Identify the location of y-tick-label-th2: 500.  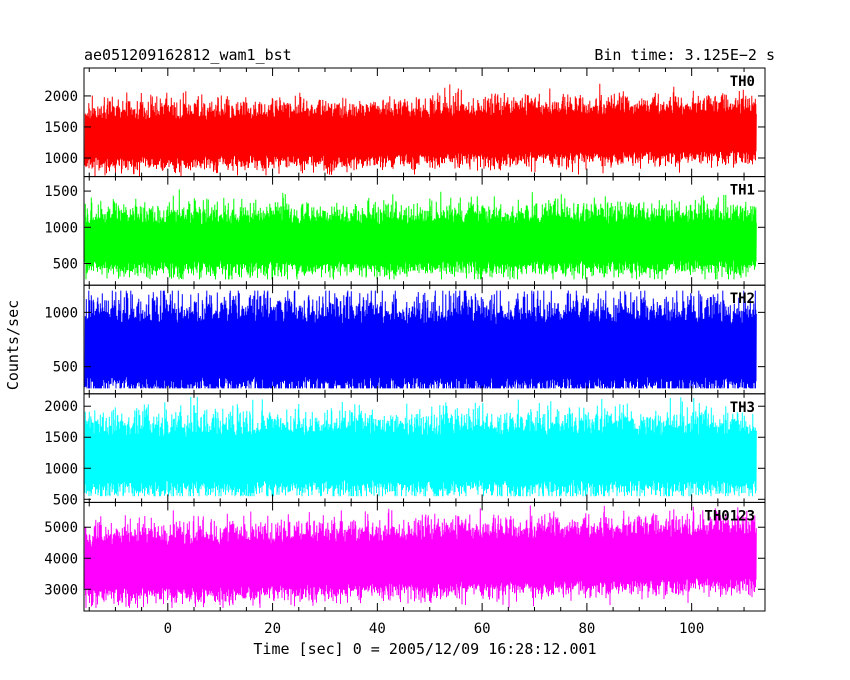
(65, 368).